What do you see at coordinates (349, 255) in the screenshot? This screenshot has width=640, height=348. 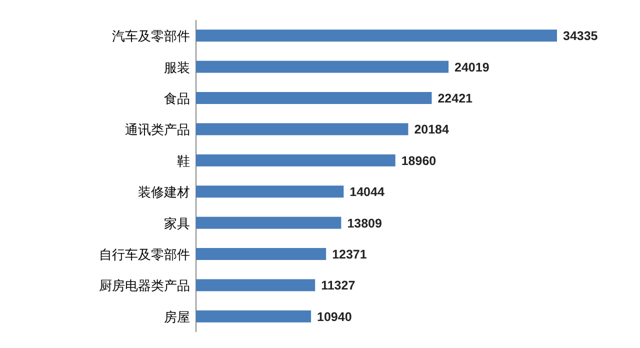 I see `data-label: 12371` at bounding box center [349, 255].